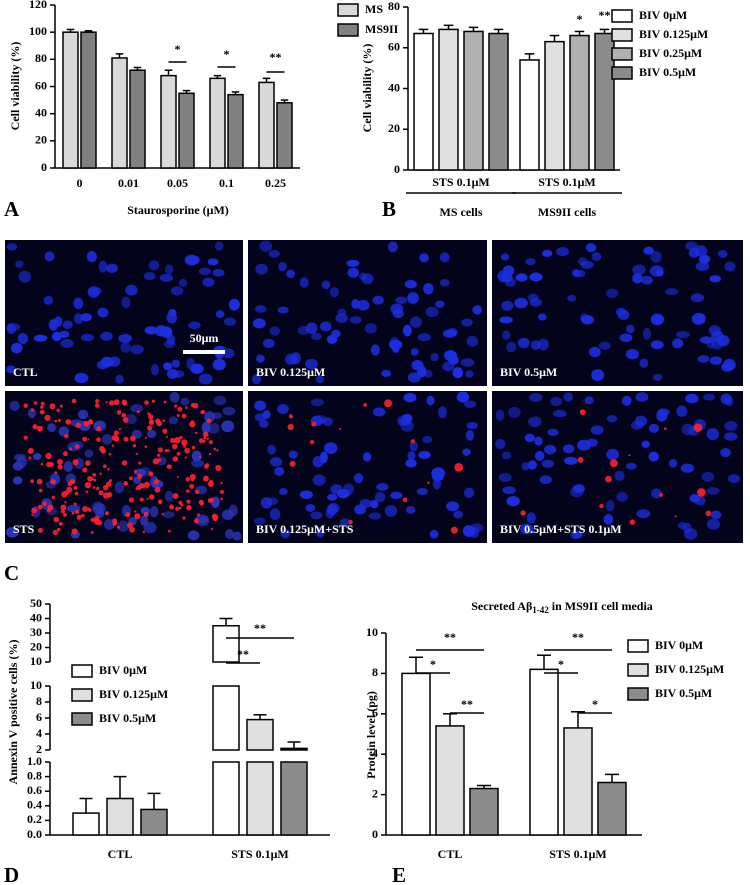  What do you see at coordinates (667, 72) in the screenshot?
I see `legend-label: BIV 0.5μM` at bounding box center [667, 72].